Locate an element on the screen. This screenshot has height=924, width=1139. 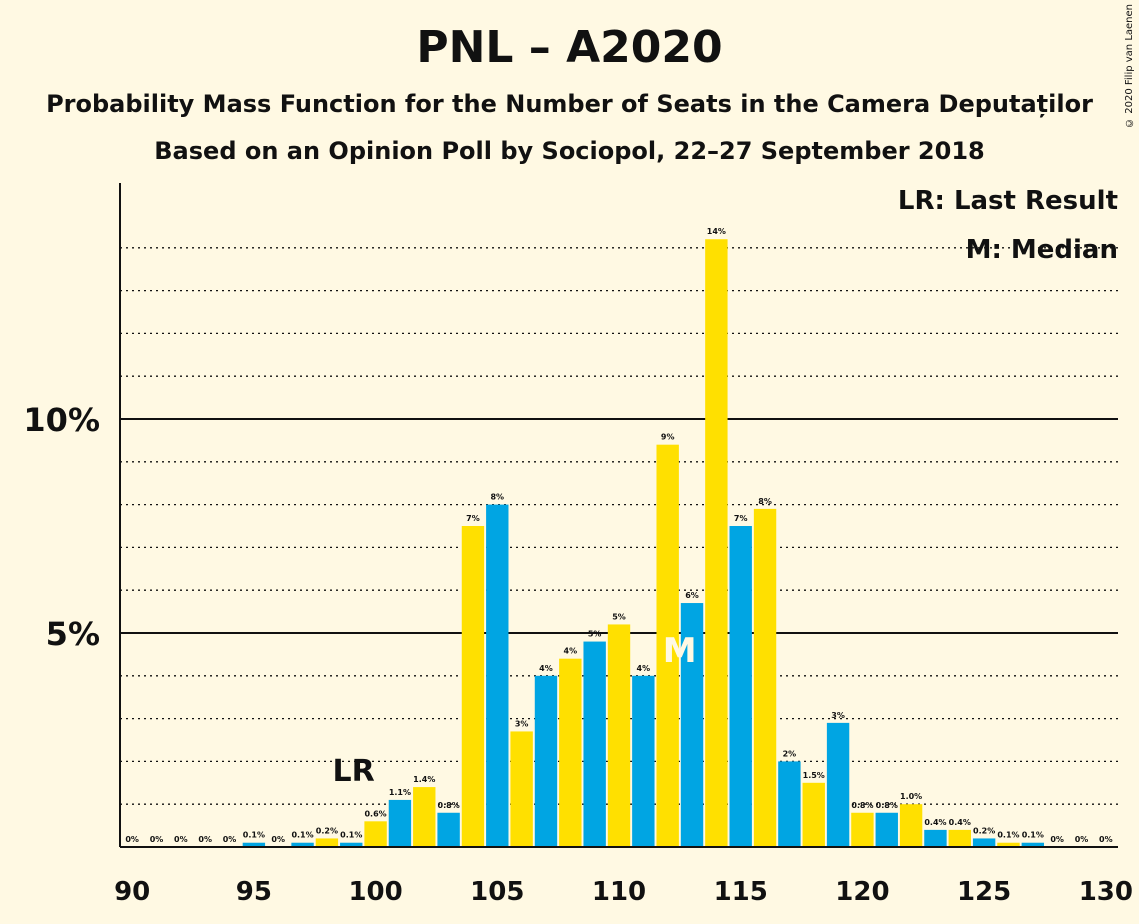
value-label-seat-130: 0% is located at coordinates (1106, 839).